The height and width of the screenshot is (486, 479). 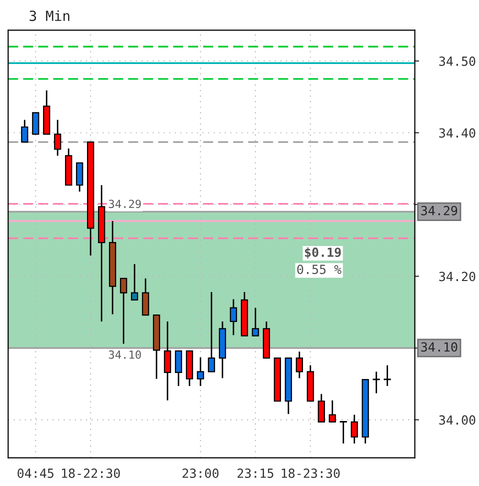 What do you see at coordinates (457, 61) in the screenshot?
I see `y-tick-label: 34.50` at bounding box center [457, 61].